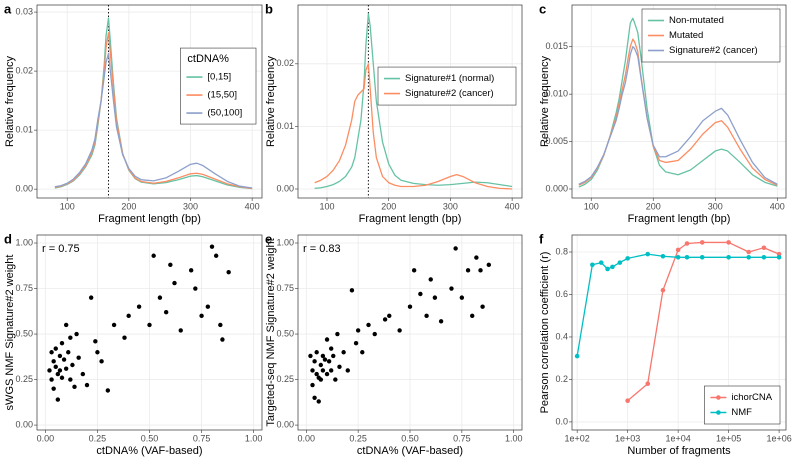 This screenshot has width=792, height=457. Describe the element at coordinates (696, 20) in the screenshot. I see `legend-label: Non-mutated` at that location.